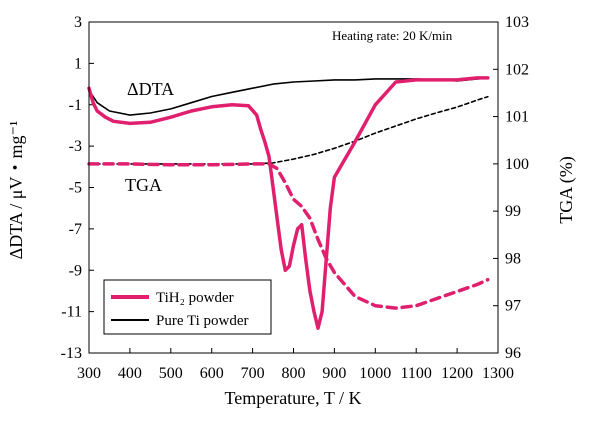 This screenshot has width=590, height=425. I want to click on y-left-tick-label: 1, so click(78, 63).